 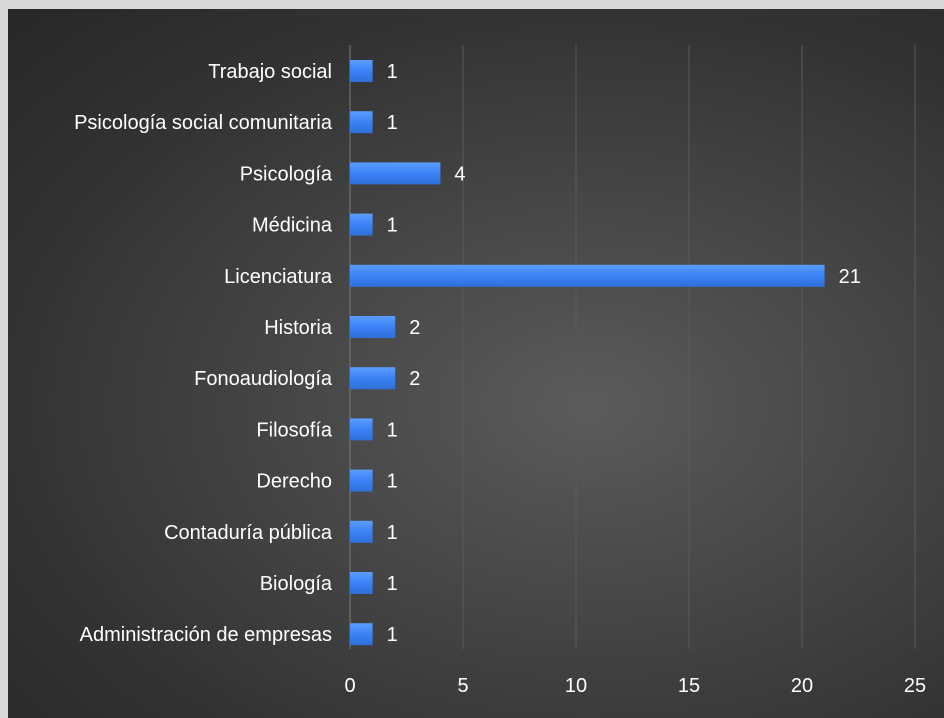 I want to click on x-tick-label: 5, so click(x=462, y=686).